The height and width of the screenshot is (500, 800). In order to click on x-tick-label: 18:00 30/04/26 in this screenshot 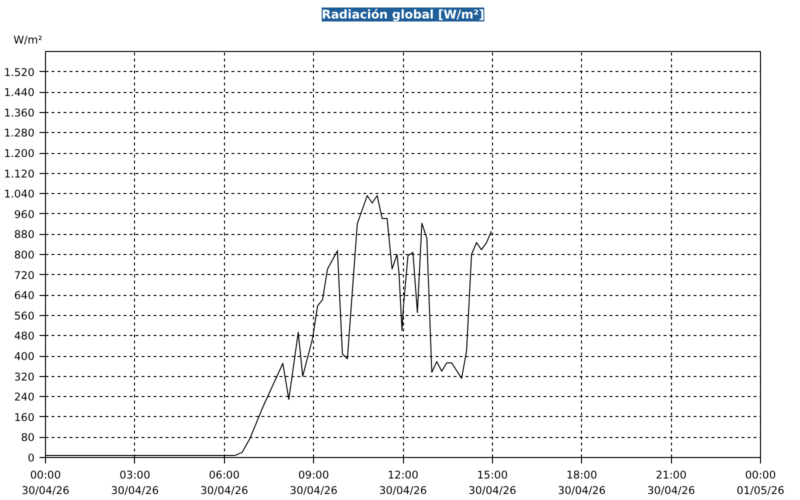, I will do `click(582, 483)`.